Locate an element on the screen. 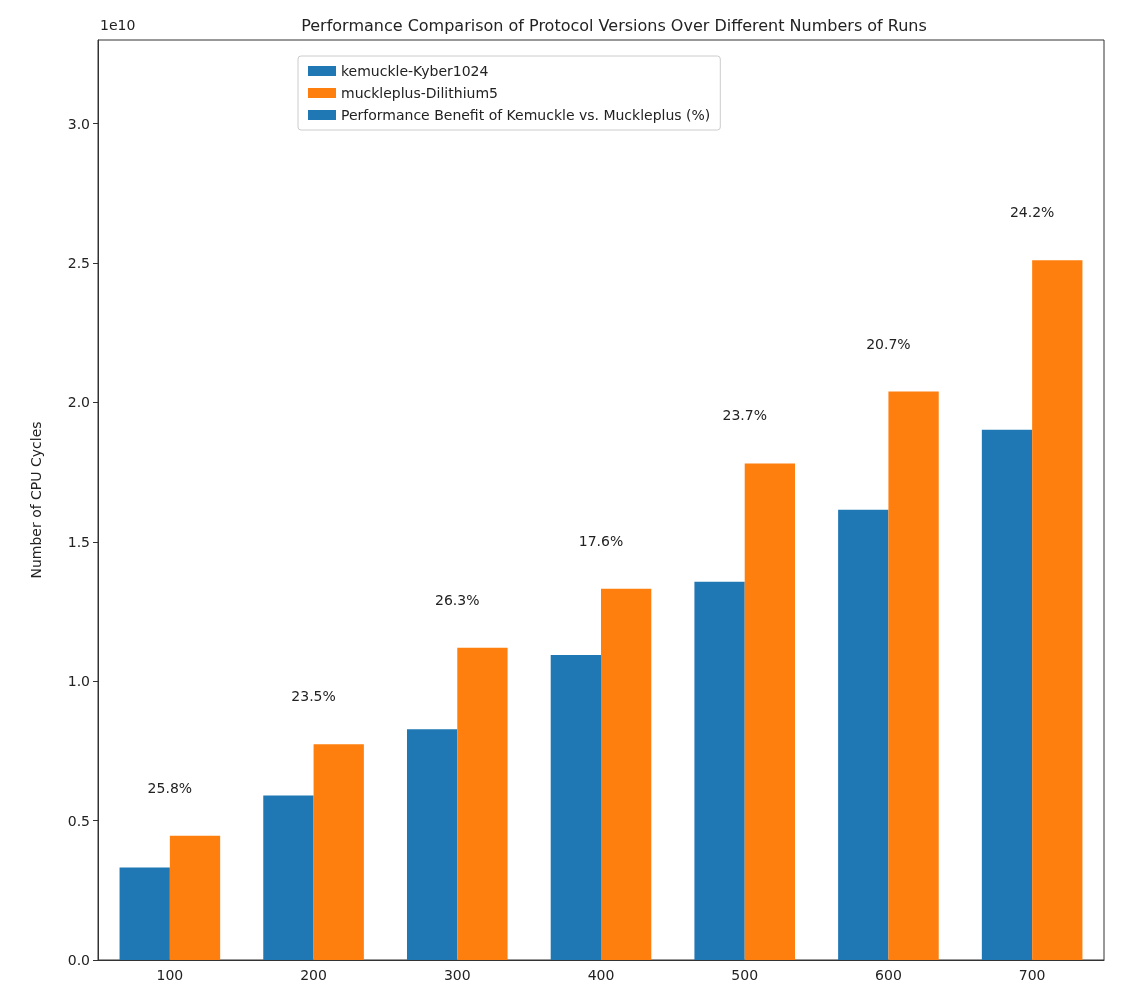 Image resolution: width=1132 pixels, height=1003 pixels. x-tick-label: 500 is located at coordinates (745, 975).